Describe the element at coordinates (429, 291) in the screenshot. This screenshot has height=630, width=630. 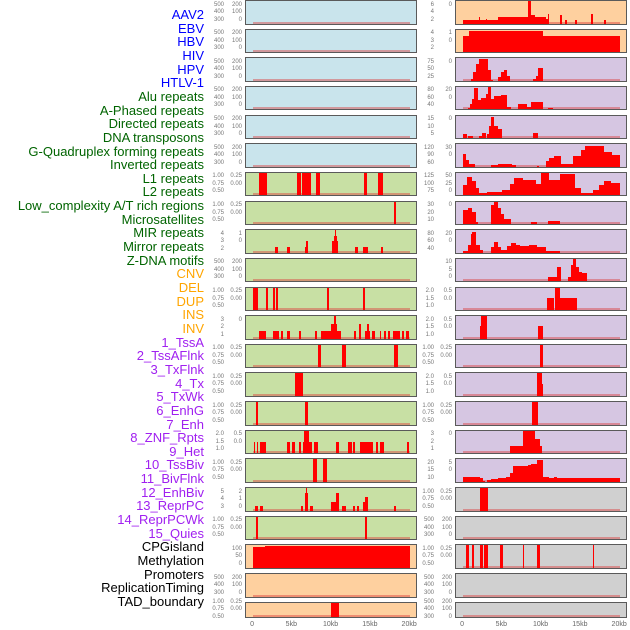
I see `y-tick-label: 2.0` at that location.